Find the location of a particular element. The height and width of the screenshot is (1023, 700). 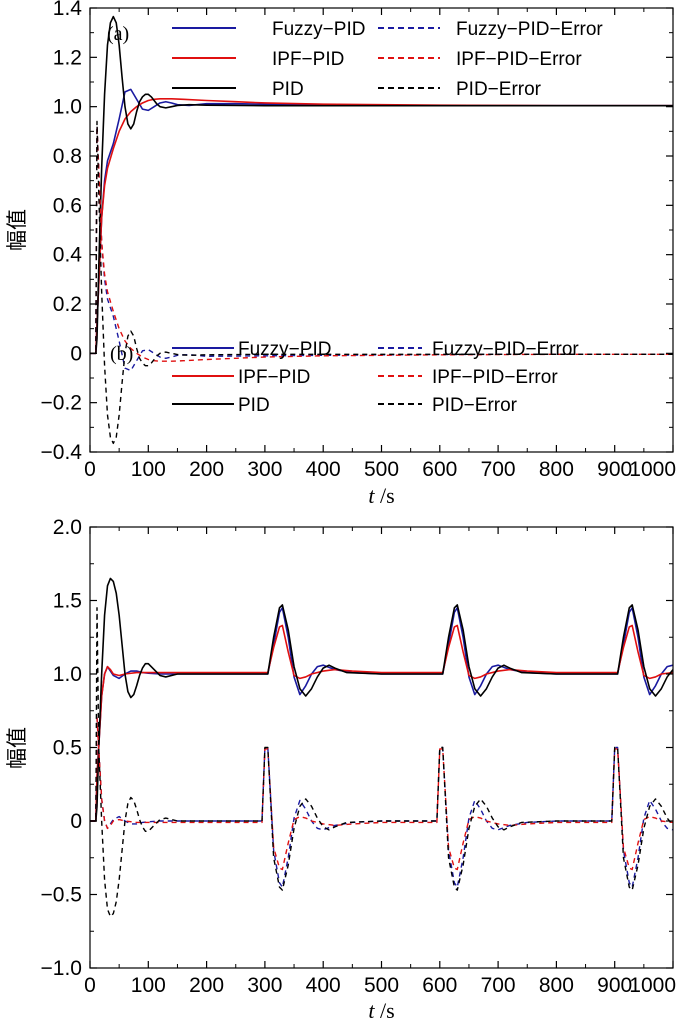

y-tick-label: 1.4 is located at coordinates (68, 10).